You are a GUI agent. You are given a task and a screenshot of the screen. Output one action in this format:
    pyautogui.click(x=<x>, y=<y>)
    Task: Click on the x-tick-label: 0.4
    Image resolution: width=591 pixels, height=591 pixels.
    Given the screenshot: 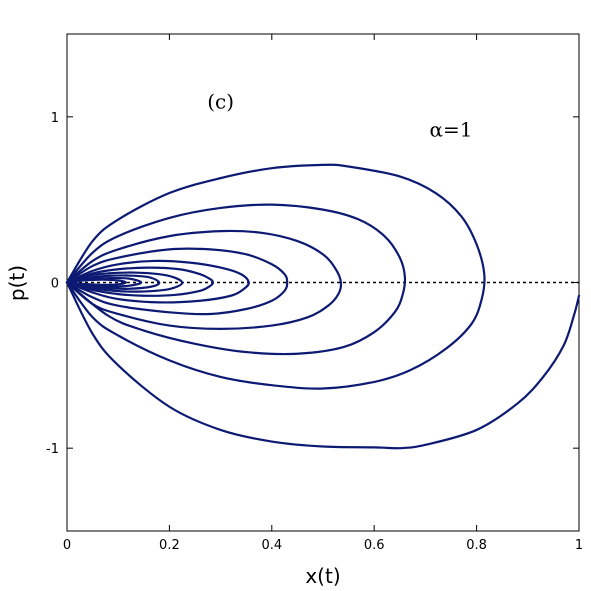 What is the action you would take?
    pyautogui.click(x=271, y=545)
    